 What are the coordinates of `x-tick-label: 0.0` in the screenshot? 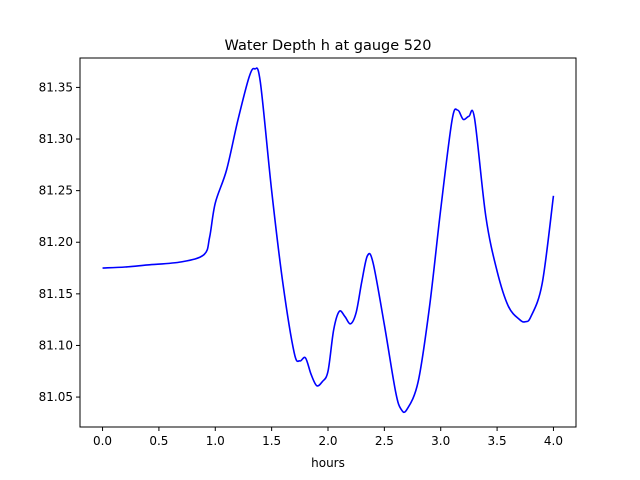 It's located at (102, 441).